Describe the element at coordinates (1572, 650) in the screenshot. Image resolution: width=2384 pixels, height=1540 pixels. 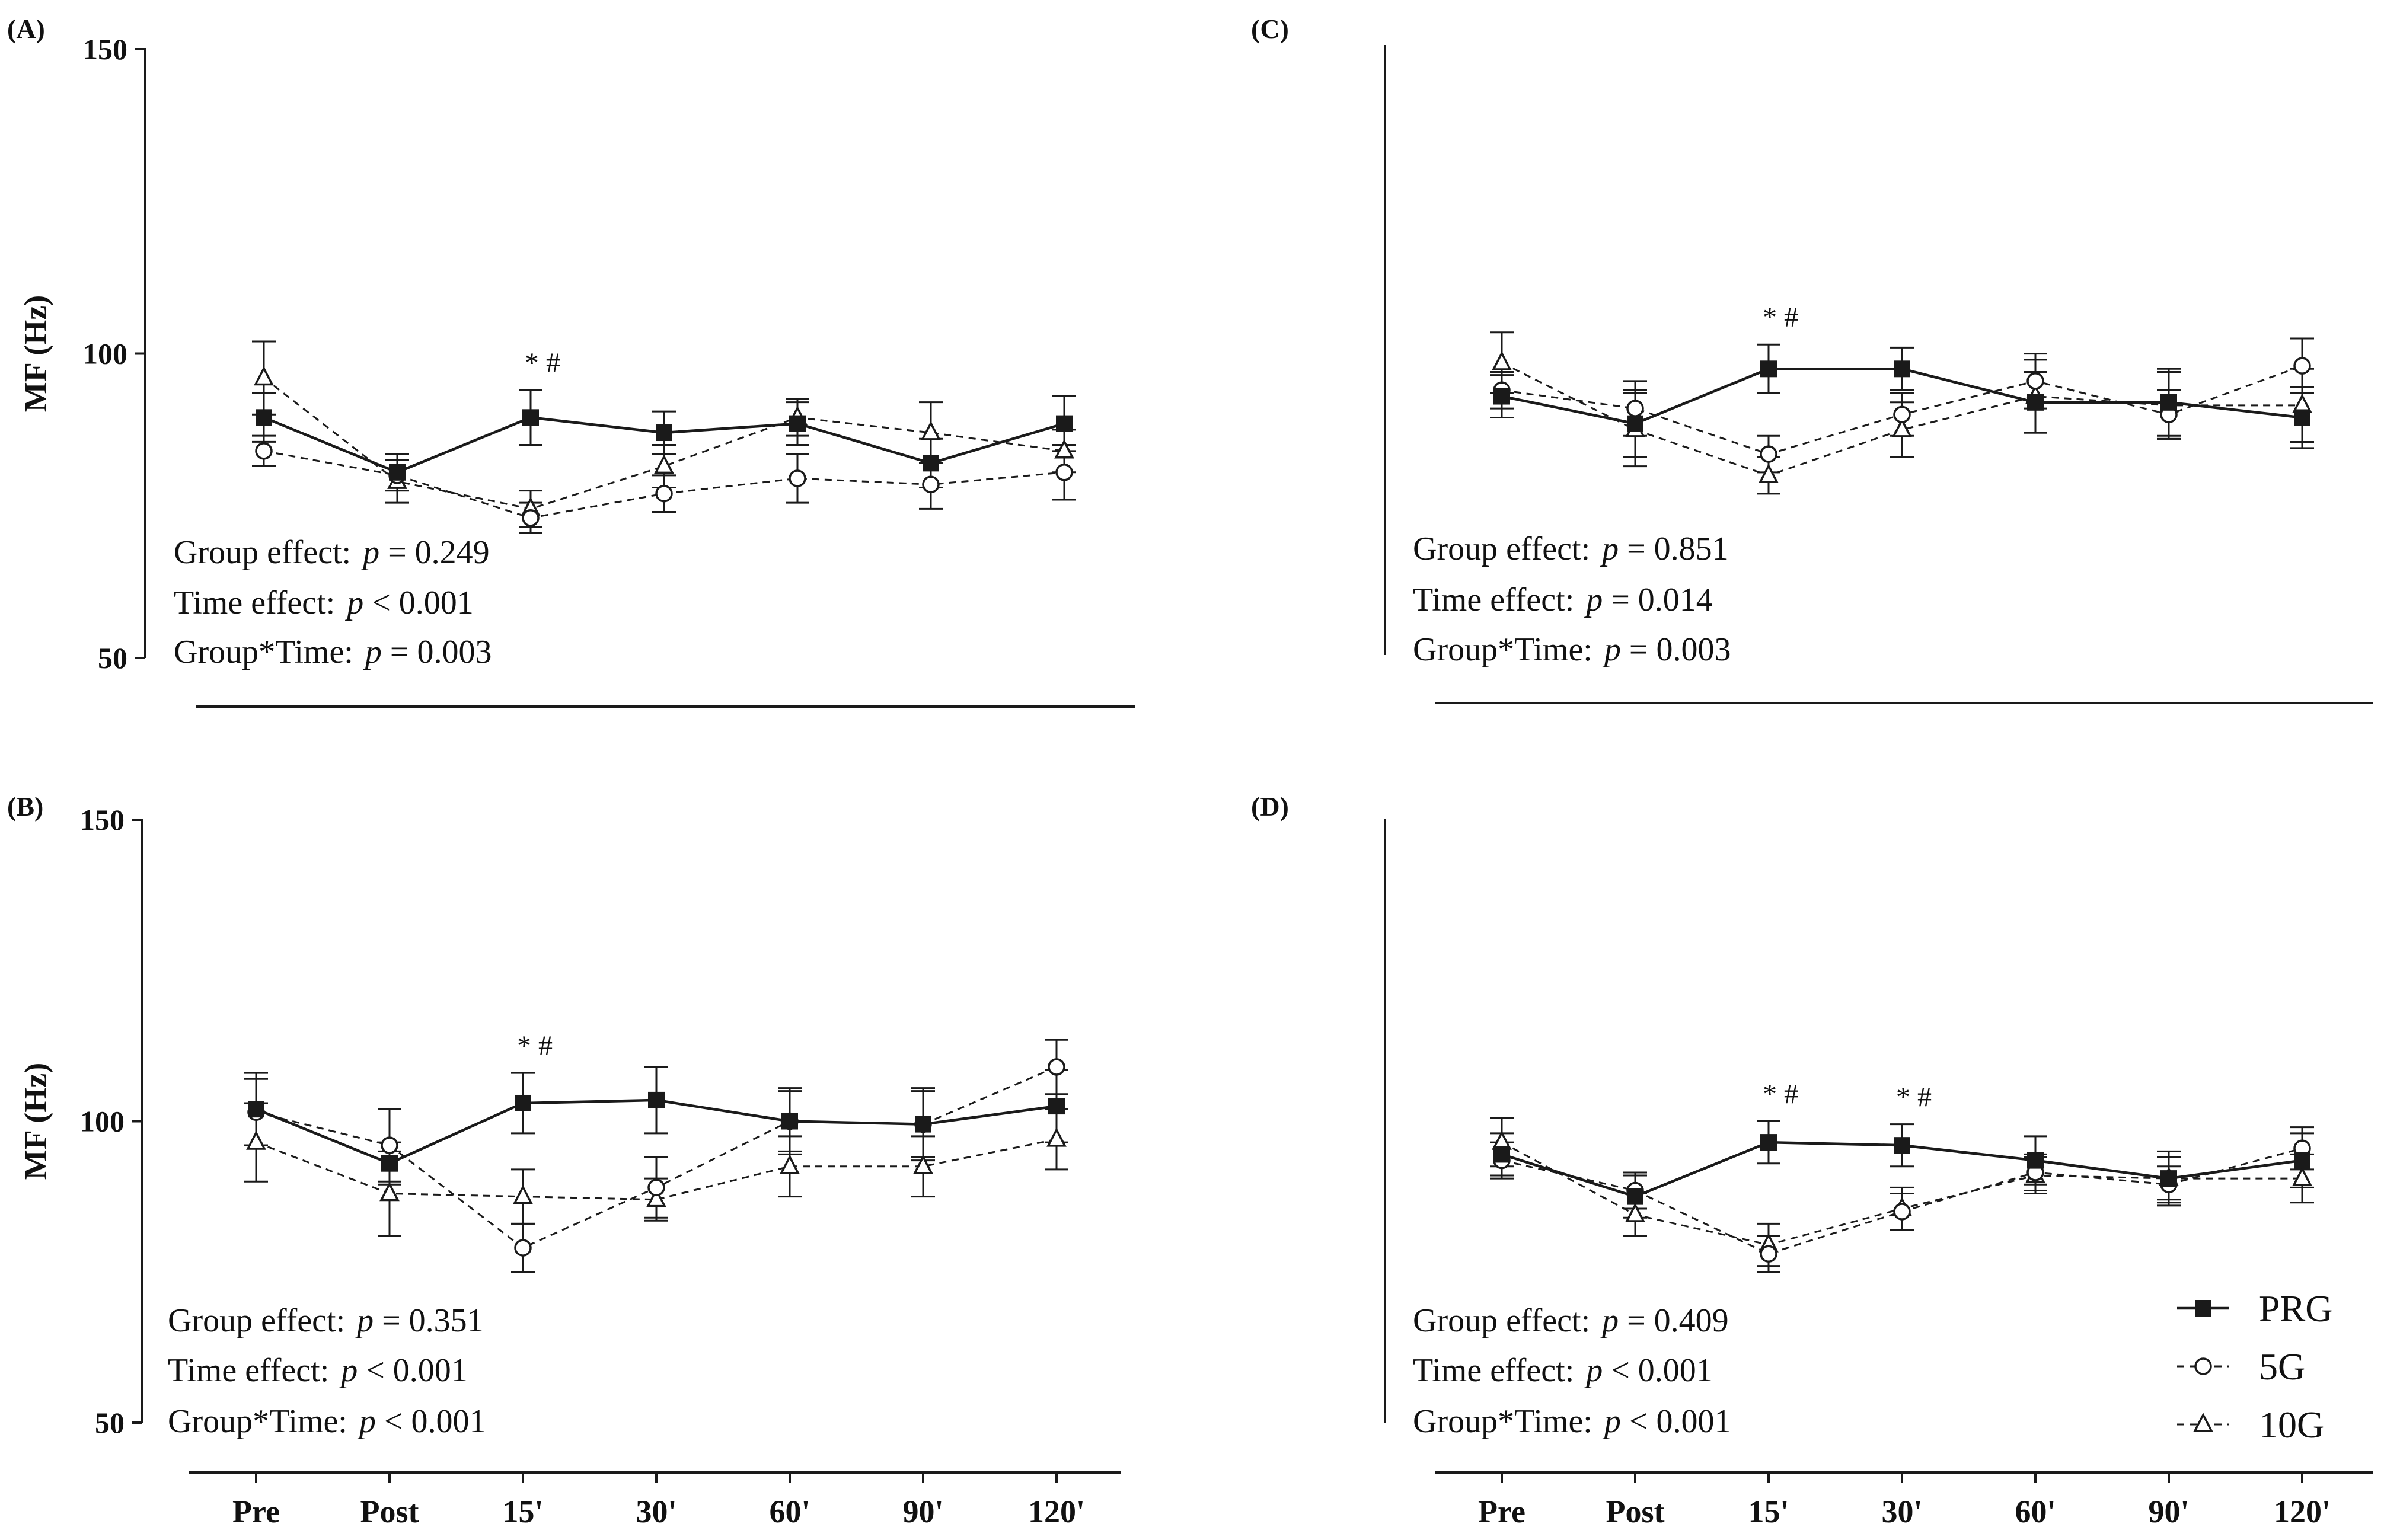
I see `stat-line: Group*Time: p = 0.003` at that location.